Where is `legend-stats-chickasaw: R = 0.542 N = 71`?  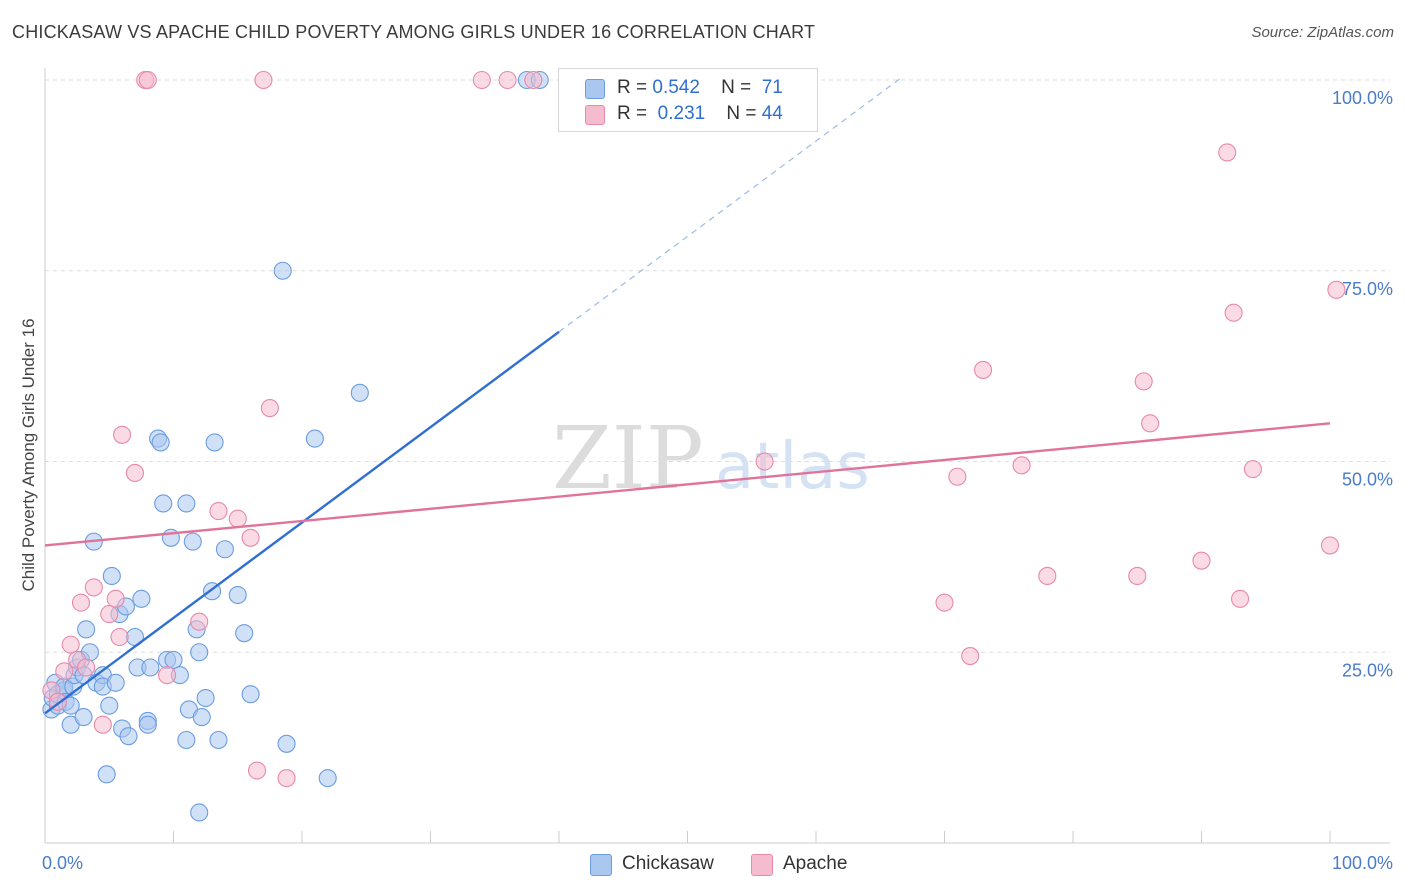
legend-stats-chickasaw: R = 0.542 N = 71 is located at coordinates (700, 88).